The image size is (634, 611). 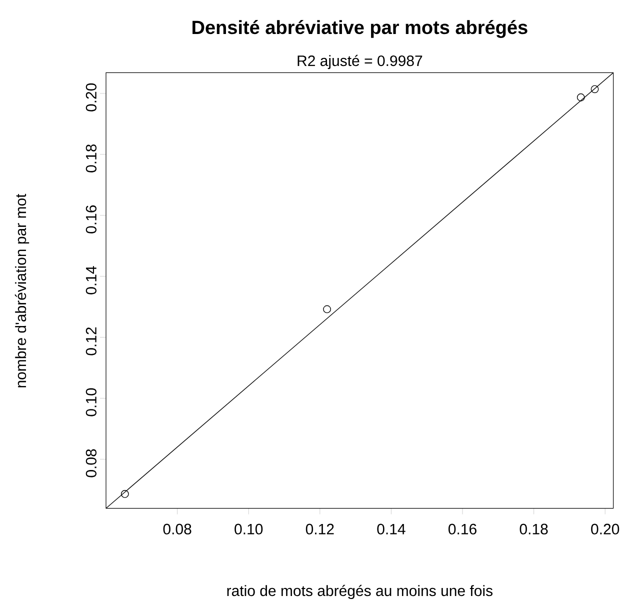 I want to click on x-tick-label: 0.08, so click(x=177, y=529).